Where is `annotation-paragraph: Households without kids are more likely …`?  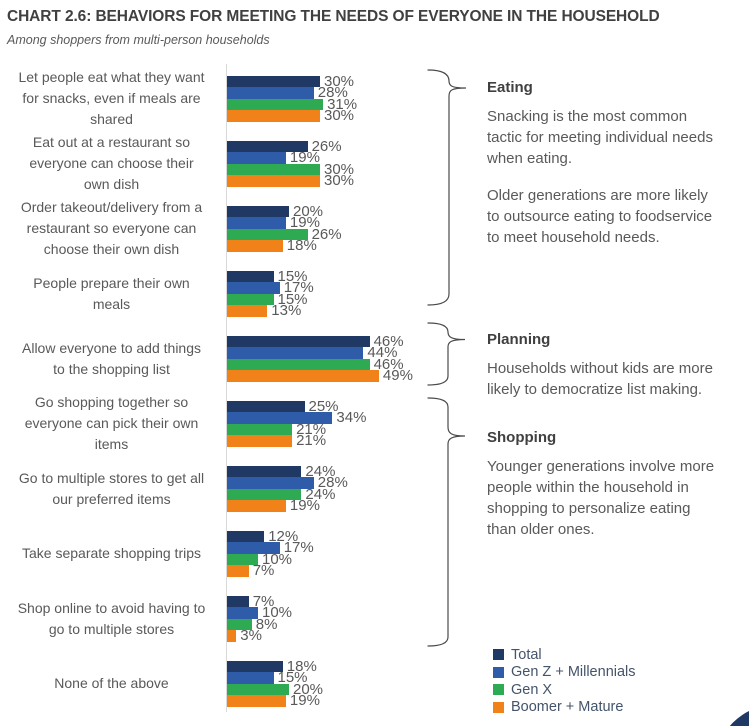
annotation-paragraph: Households without kids are more likely … is located at coordinates (600, 379).